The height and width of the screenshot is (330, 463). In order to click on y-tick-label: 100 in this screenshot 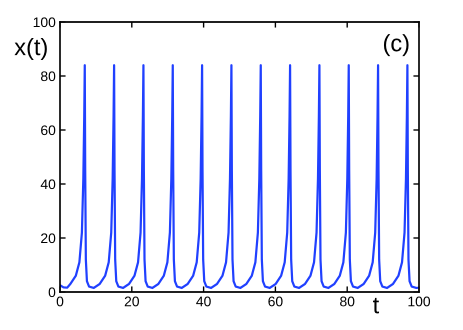, I will do `click(45, 22)`.